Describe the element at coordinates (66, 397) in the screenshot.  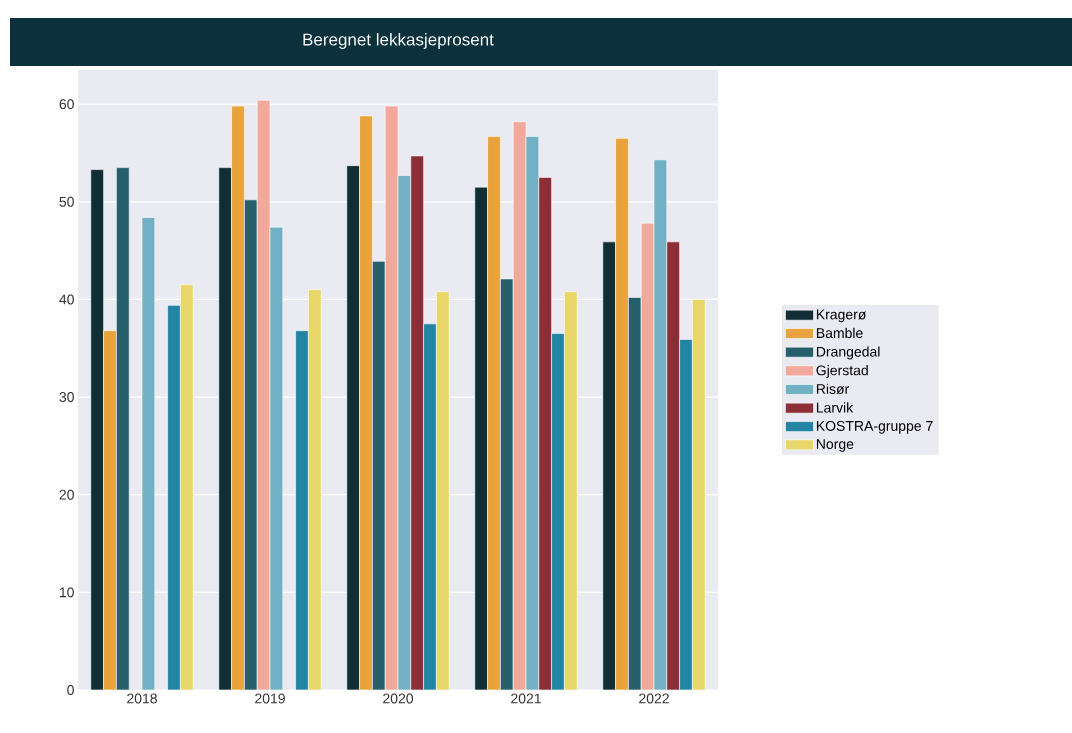
I see `y-tick-label: 30` at that location.